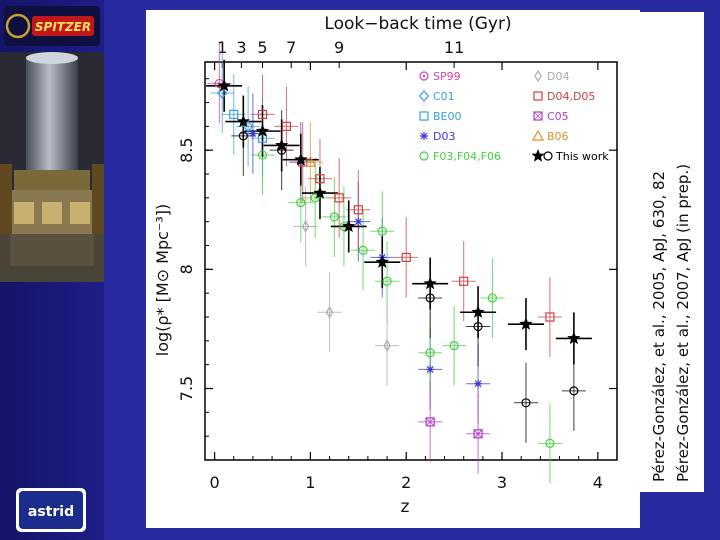  Describe the element at coordinates (339, 47) in the screenshot. I see `top-tick-label: 9` at that location.